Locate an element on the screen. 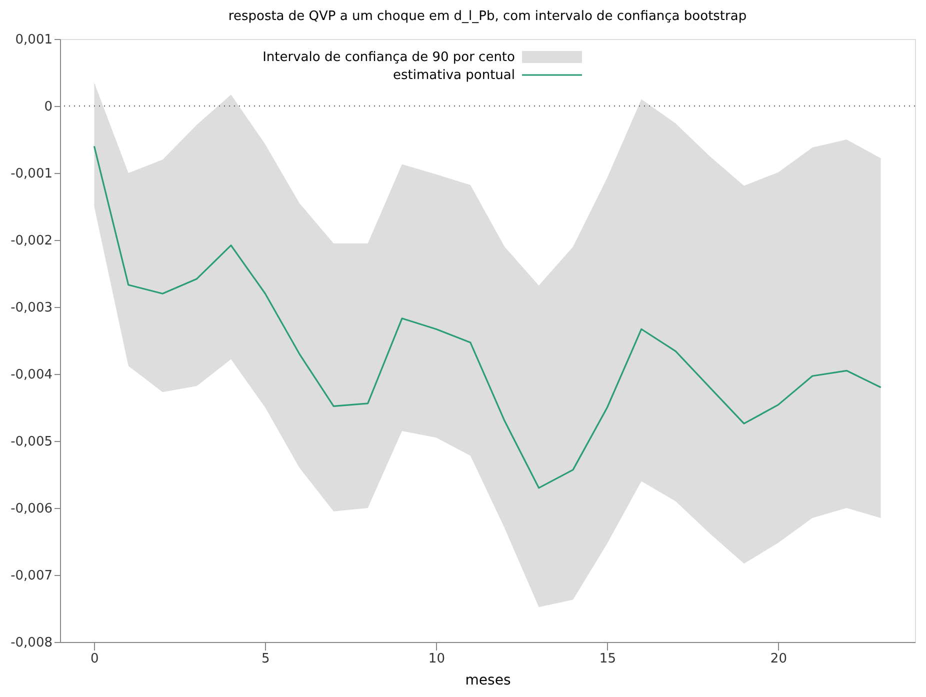 The width and height of the screenshot is (926, 697). y-tick-label: -0,008 is located at coordinates (31, 643).